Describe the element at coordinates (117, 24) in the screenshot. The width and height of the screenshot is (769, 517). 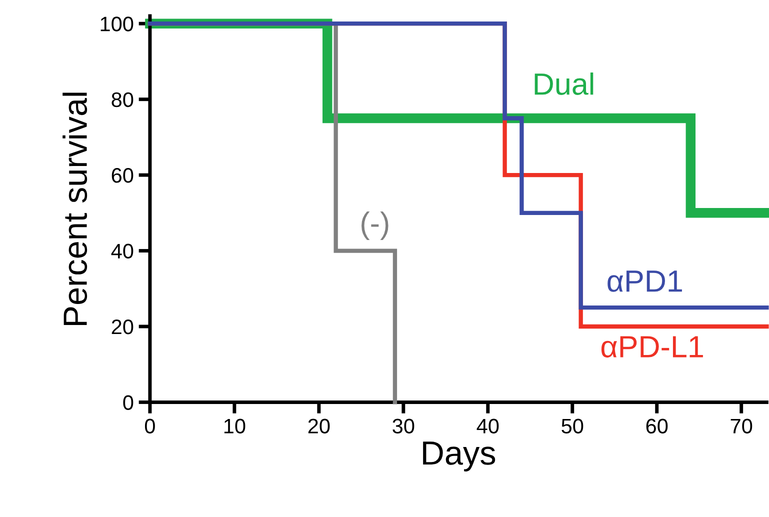
I see `y-tick-label: 100` at that location.